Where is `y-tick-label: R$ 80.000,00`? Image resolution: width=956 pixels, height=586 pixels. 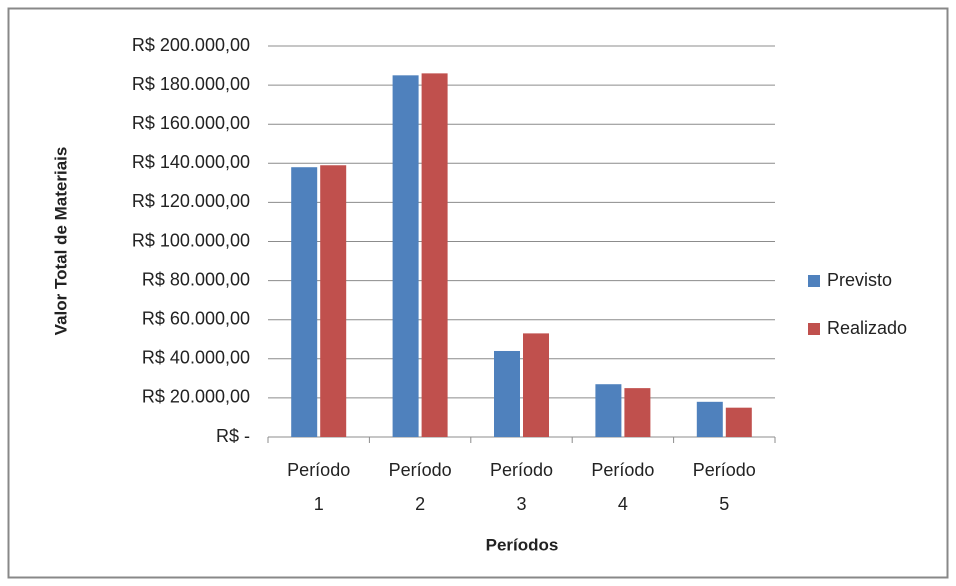
y-tick-label: R$ 80.000,00 is located at coordinates (196, 279).